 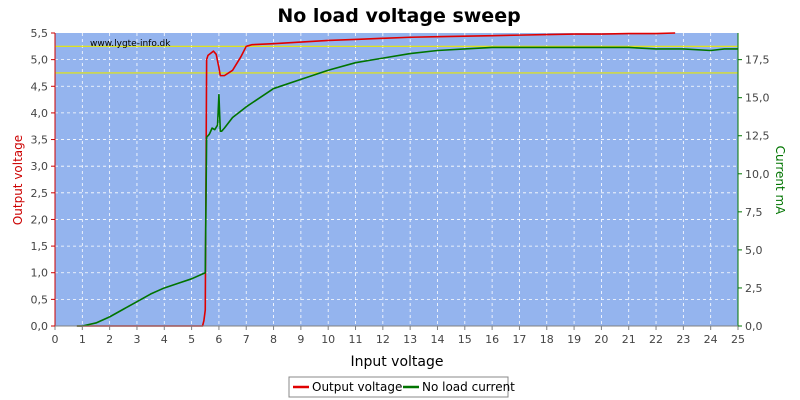 I want to click on left-tick-label: 2,0, so click(x=40, y=219).